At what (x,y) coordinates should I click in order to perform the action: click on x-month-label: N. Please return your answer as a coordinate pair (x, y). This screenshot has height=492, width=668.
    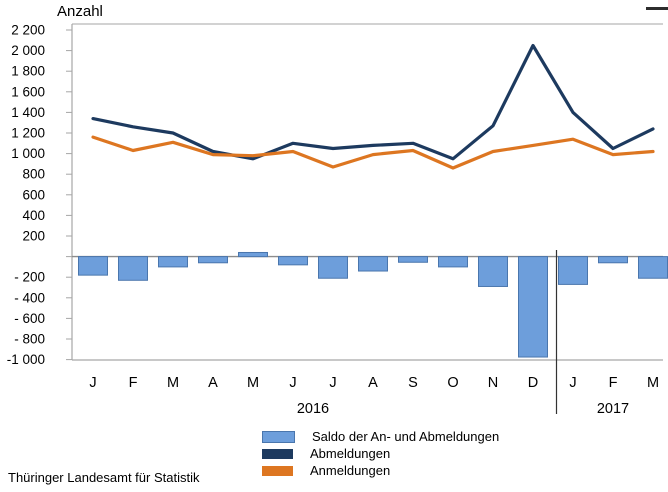
    Looking at the image, I should click on (493, 383).